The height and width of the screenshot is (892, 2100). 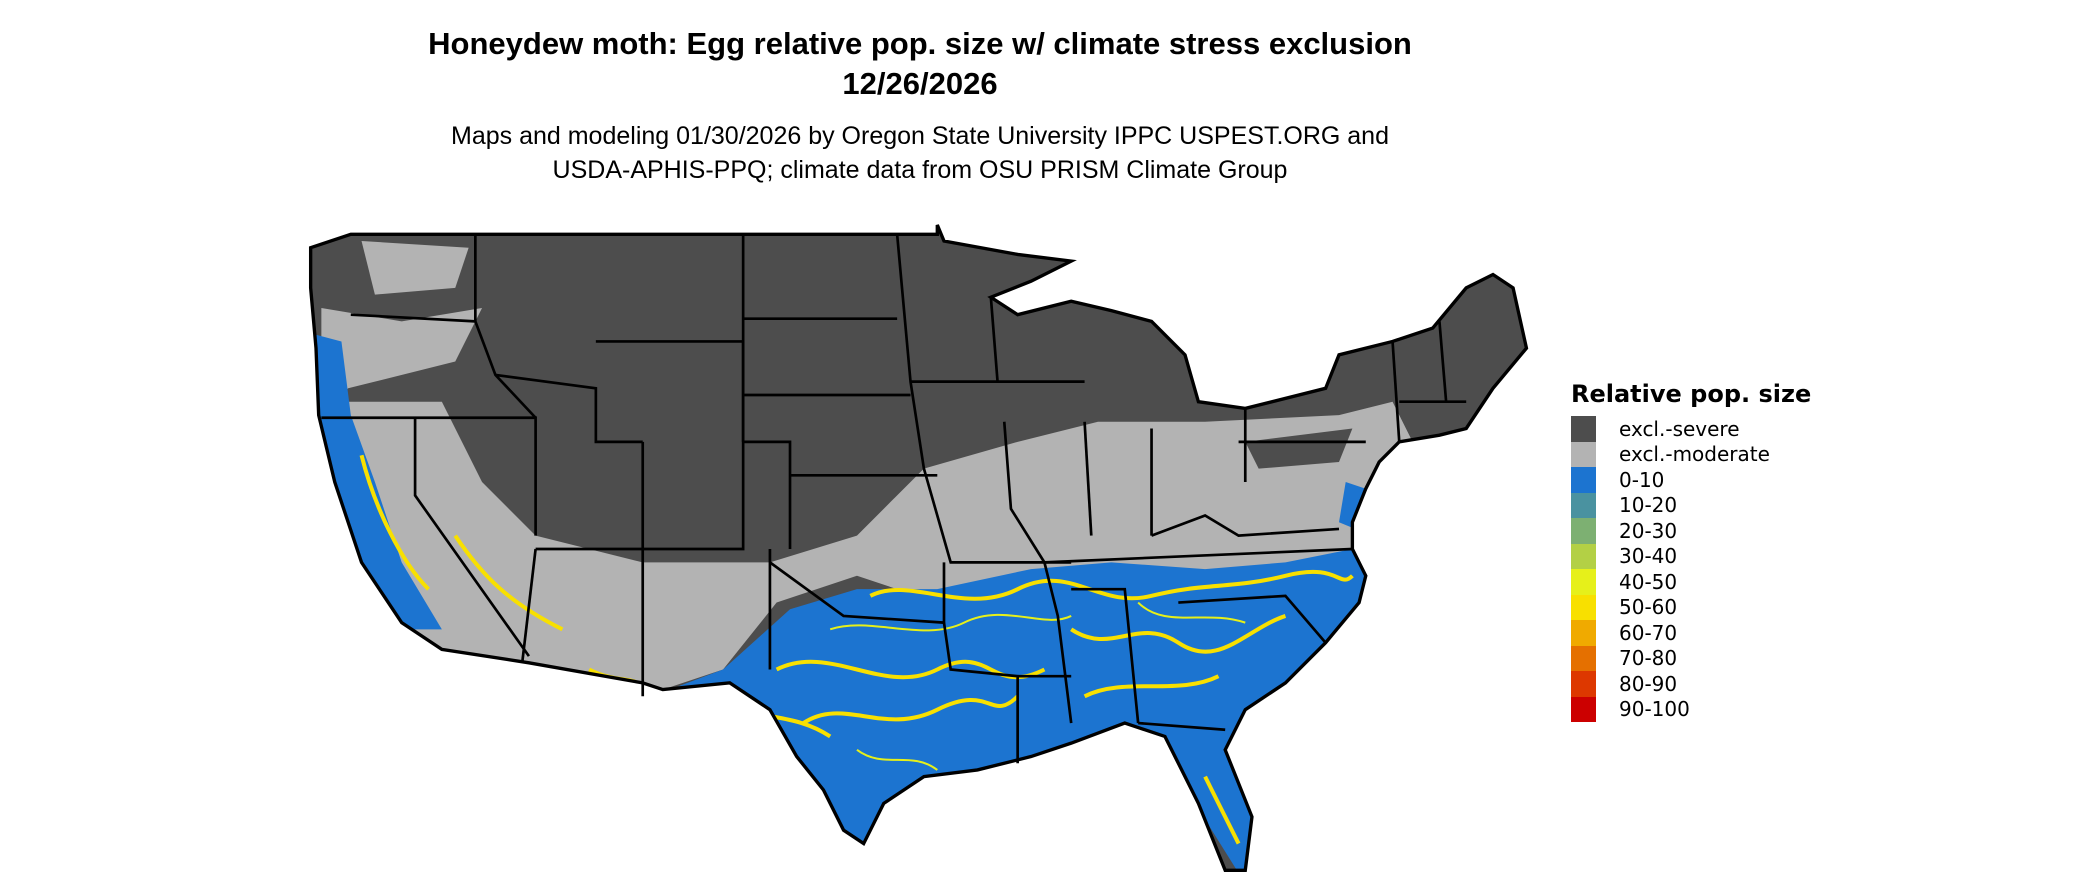 What do you see at coordinates (1648, 505) in the screenshot?
I see `legend-label: 10-20` at bounding box center [1648, 505].